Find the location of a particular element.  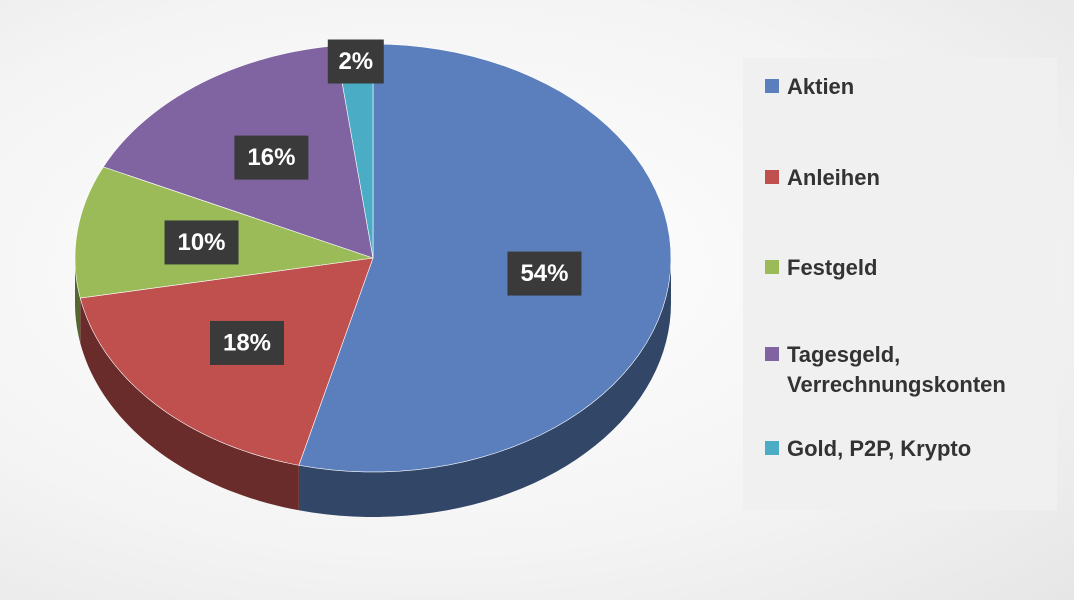

legend-item: Gold, P2P, Krypto is located at coordinates (911, 449).